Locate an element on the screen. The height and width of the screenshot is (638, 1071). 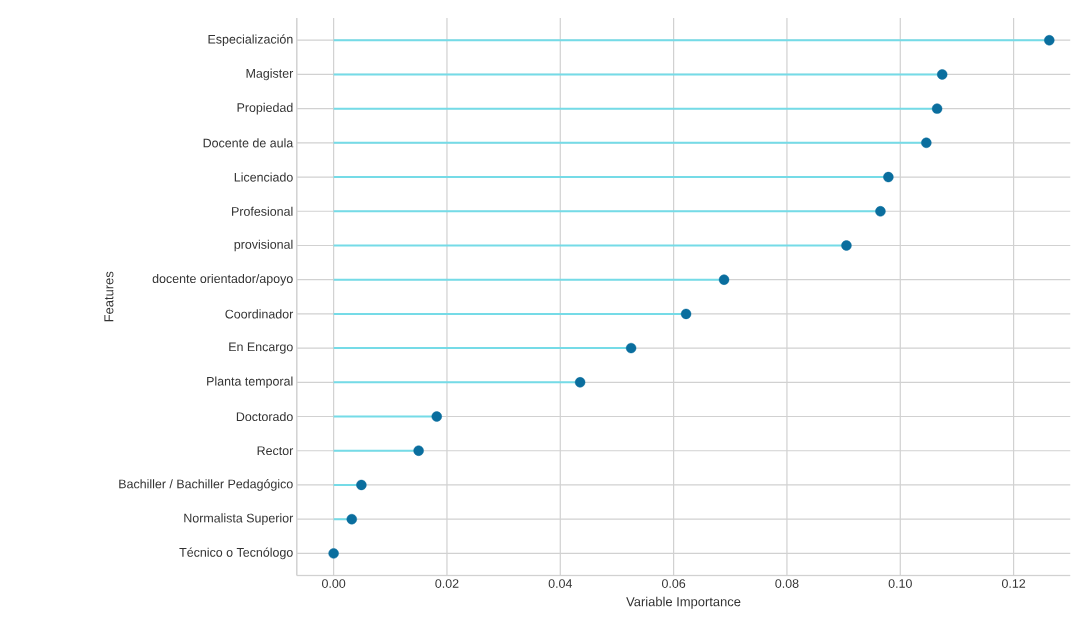
y-tick-label: provisional is located at coordinates (263, 245).